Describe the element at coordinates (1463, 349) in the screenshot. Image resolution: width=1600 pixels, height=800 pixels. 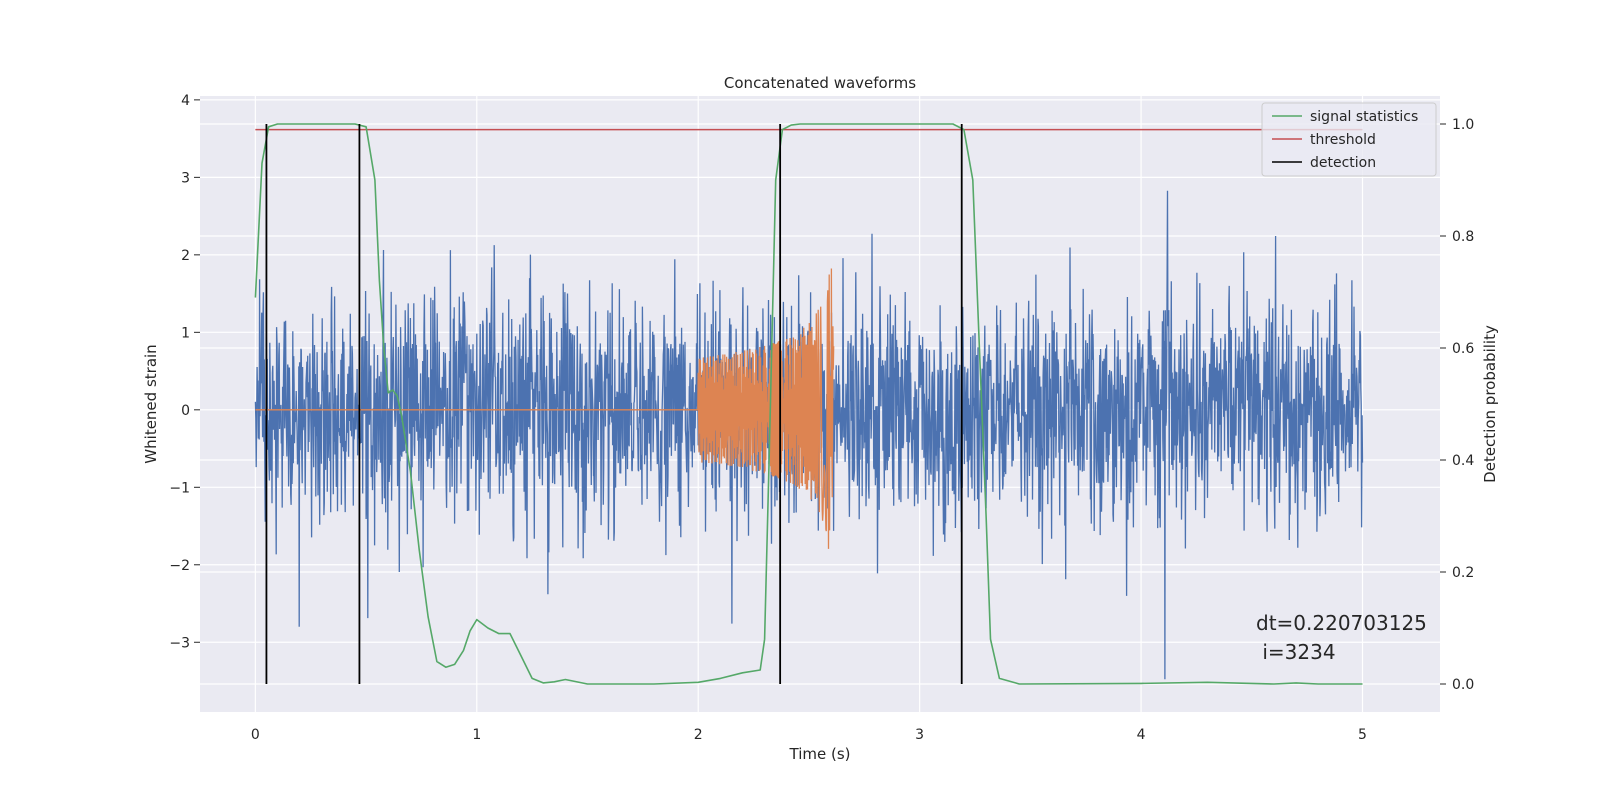
I see `y2-tick-label: 0.6` at that location.